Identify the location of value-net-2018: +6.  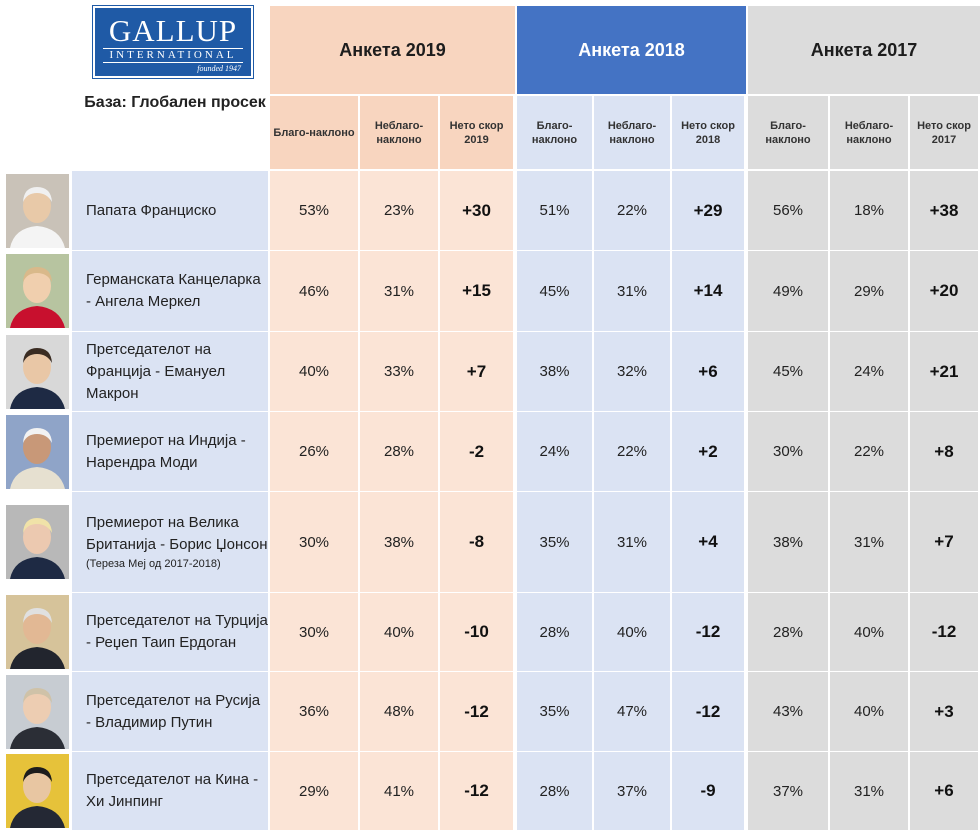
(709, 371).